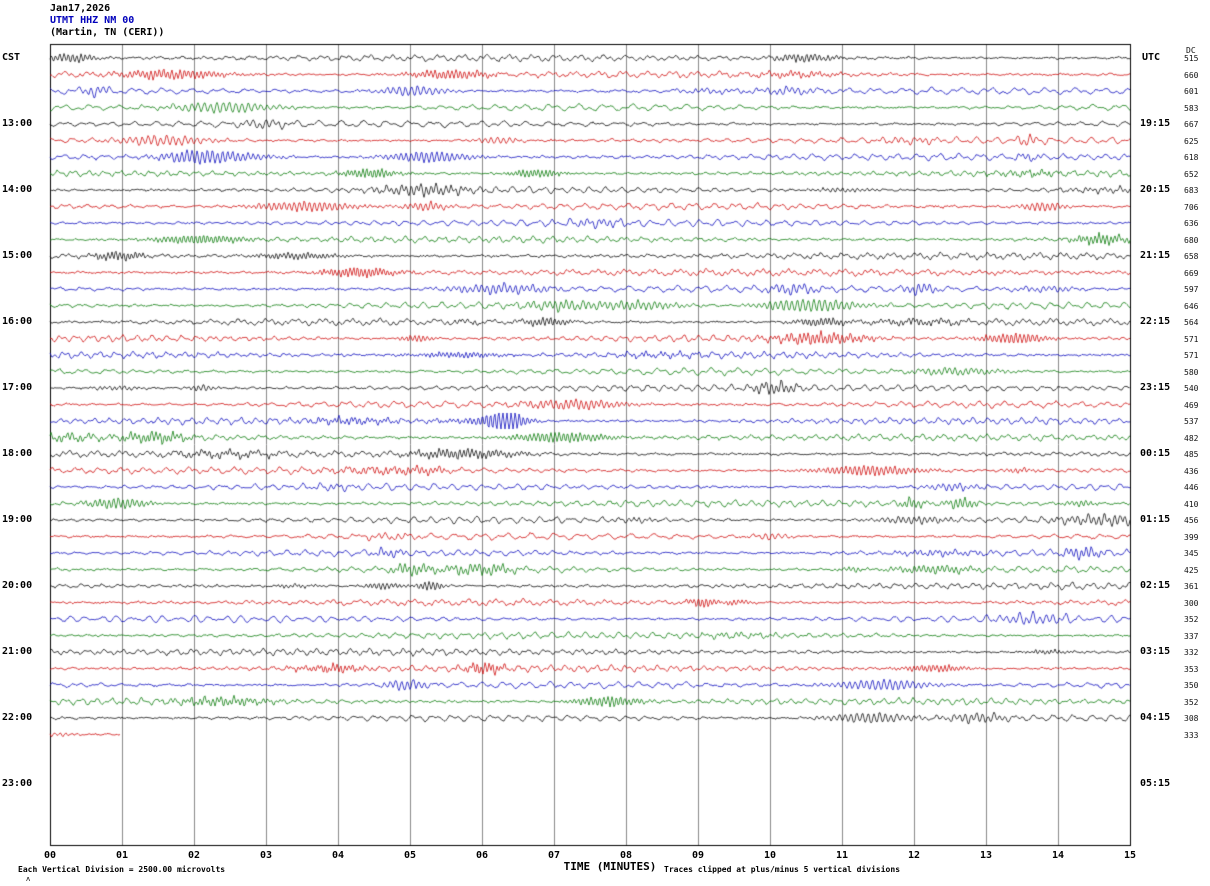 The height and width of the screenshot is (886, 1210). Describe the element at coordinates (1191, 174) in the screenshot. I see `amplitude-value: 652` at that location.